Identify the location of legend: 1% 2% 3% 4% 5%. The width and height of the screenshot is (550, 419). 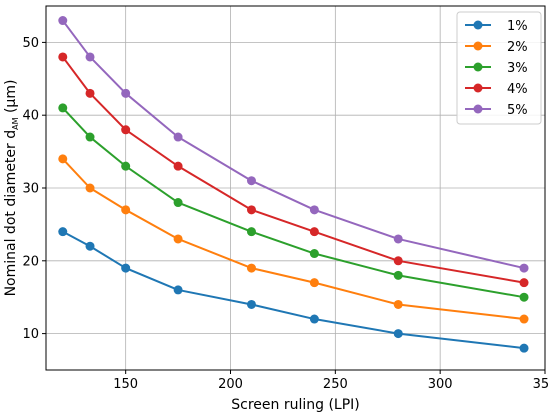
(499, 68).